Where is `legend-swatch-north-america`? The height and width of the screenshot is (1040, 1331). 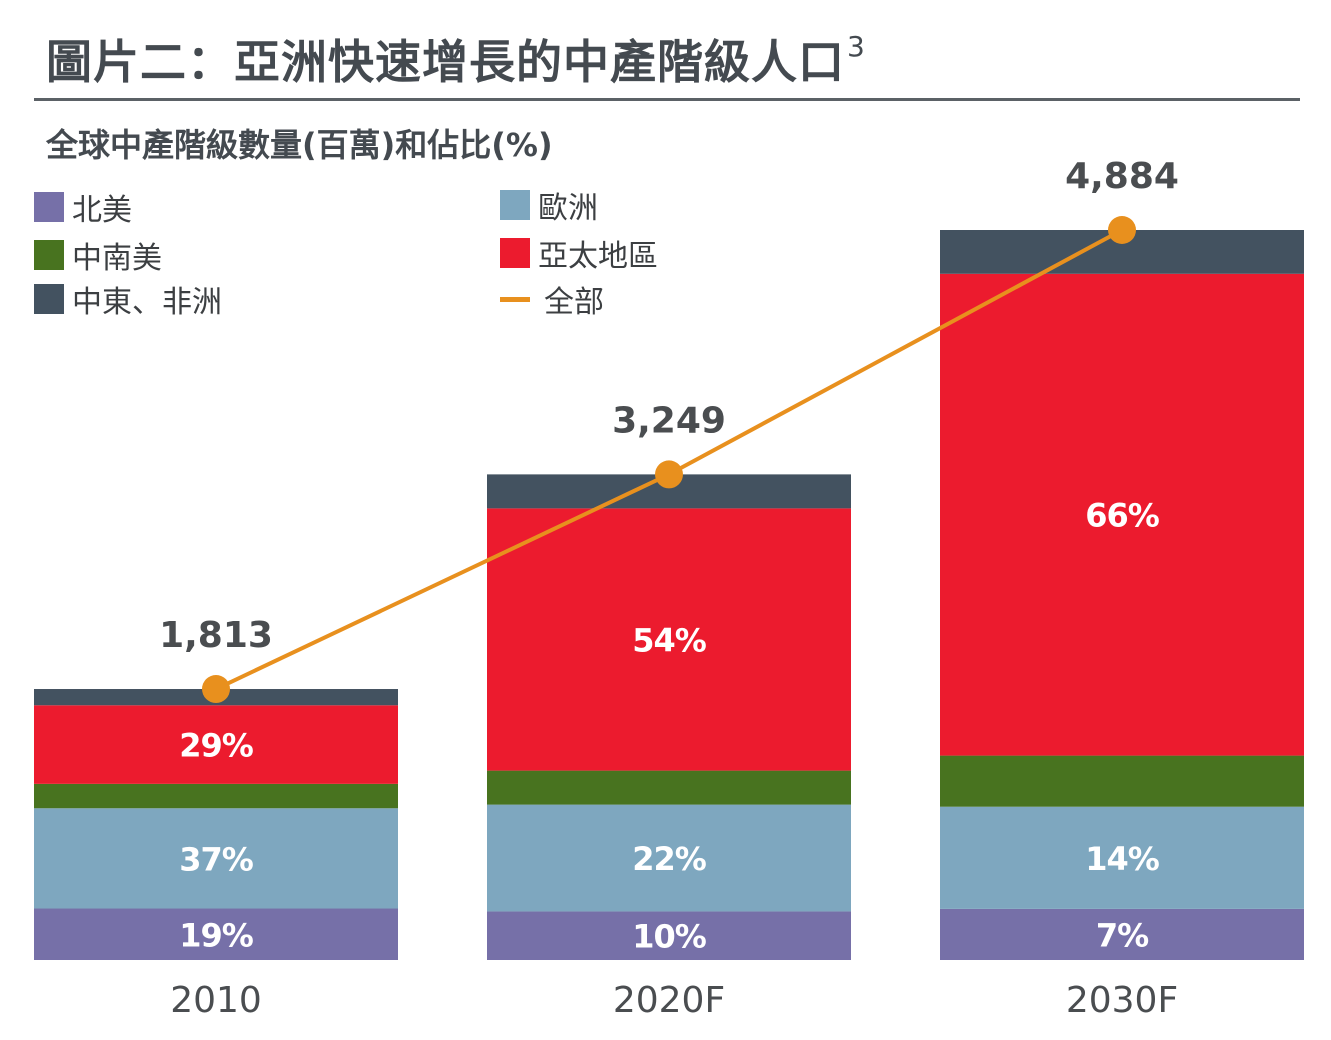 legend-swatch-north-america is located at coordinates (49, 207).